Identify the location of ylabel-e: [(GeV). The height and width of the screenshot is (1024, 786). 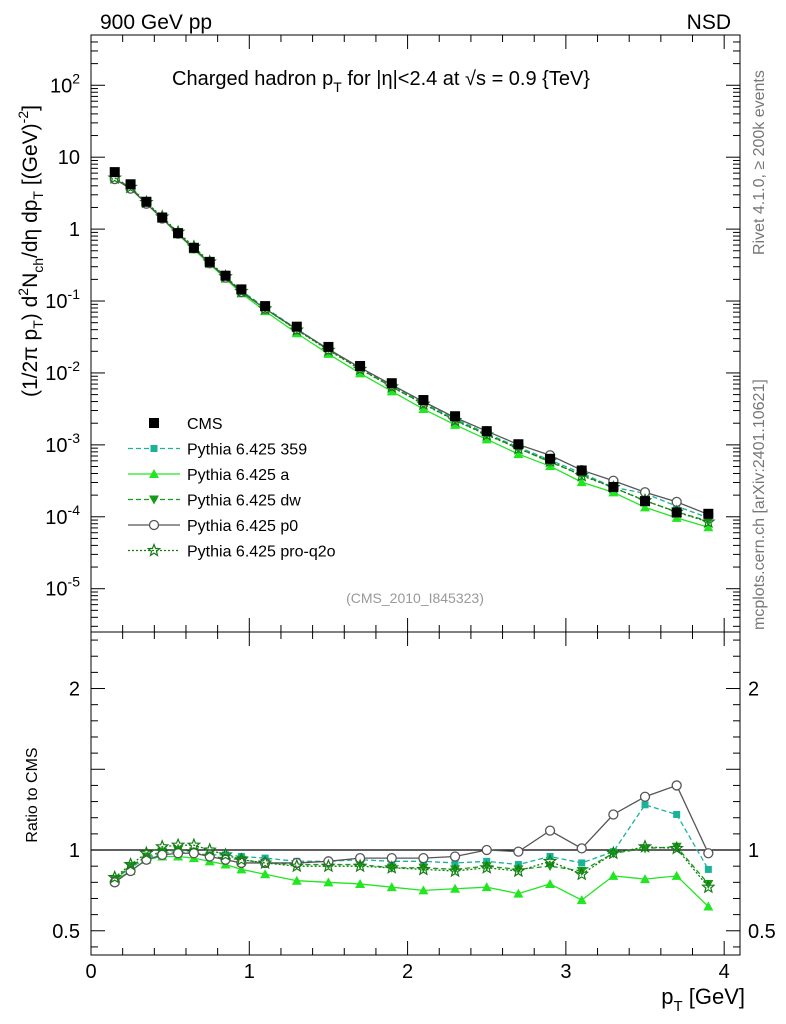
(30, 157).